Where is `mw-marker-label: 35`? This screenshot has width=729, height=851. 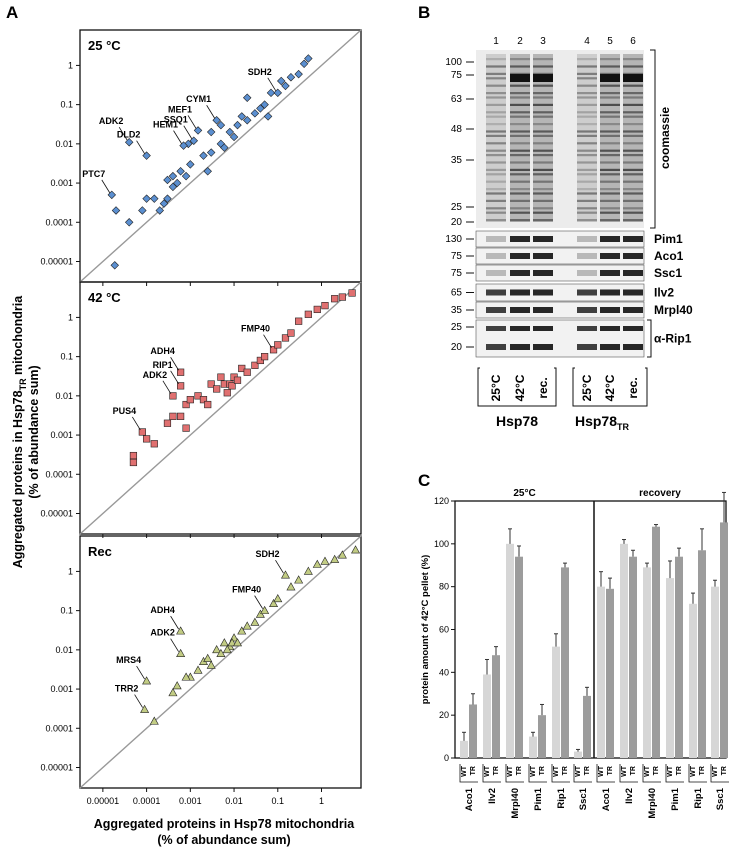
mw-marker-label: 35 is located at coordinates (457, 160).